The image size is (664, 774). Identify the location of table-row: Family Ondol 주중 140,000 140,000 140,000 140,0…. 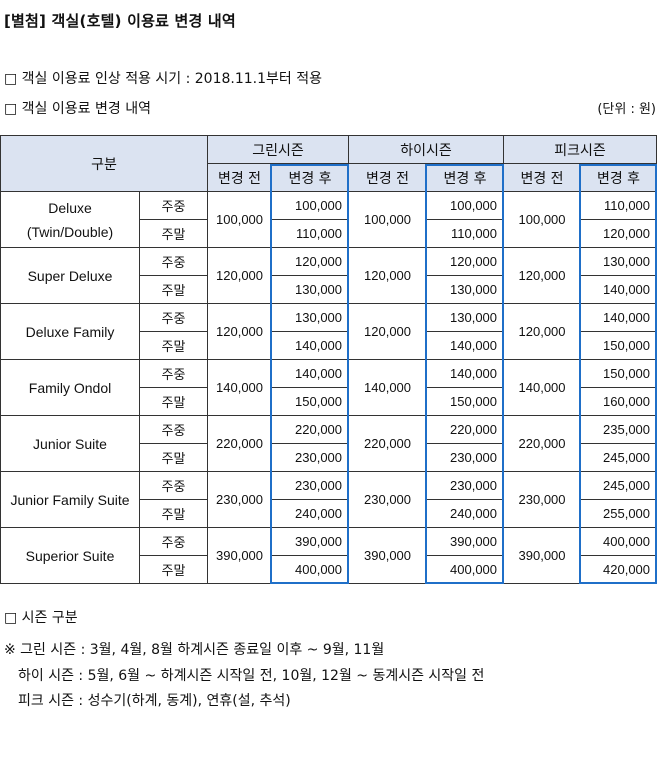
(329, 387).